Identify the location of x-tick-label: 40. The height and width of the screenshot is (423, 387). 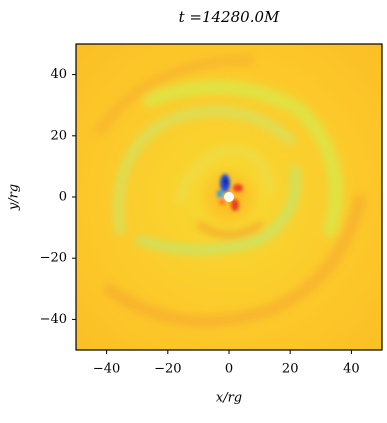
(351, 369).